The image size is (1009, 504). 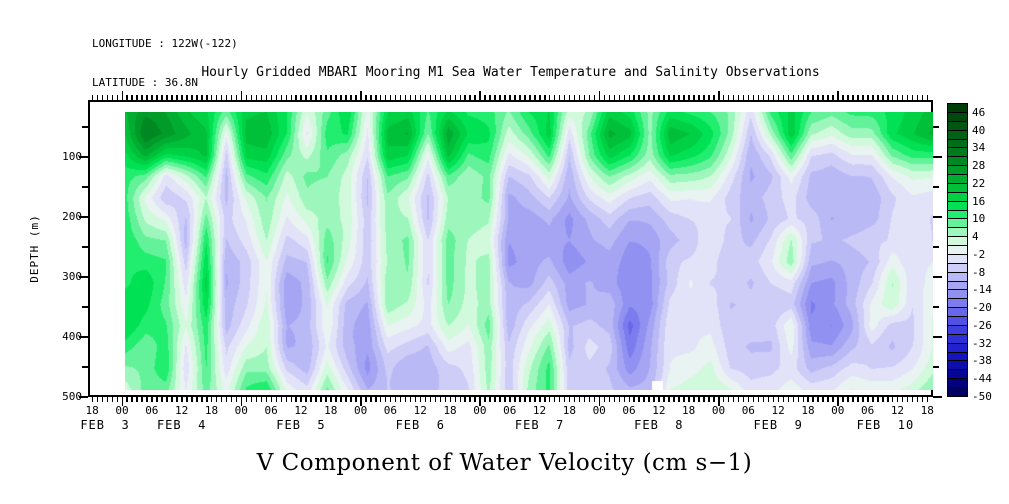 I want to click on colorbar-label: -2, so click(x=979, y=254).